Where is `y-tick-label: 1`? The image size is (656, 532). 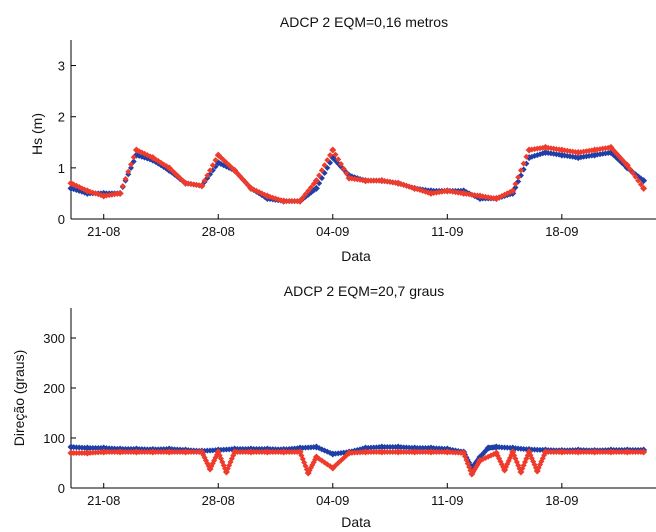 y-tick-label: 1 is located at coordinates (61, 168).